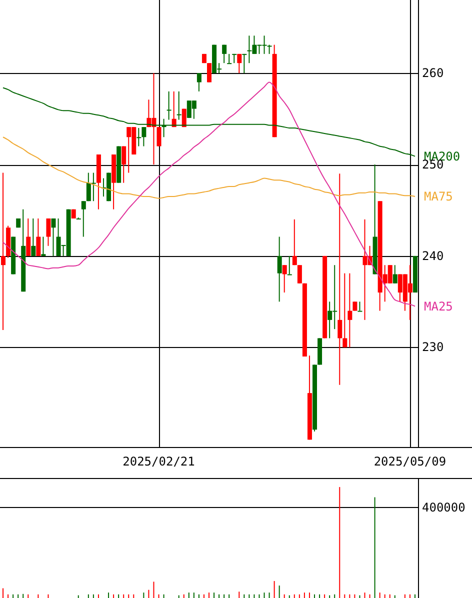 Image resolution: width=472 pixels, height=598 pixels. What do you see at coordinates (433, 347) in the screenshot?
I see `y-tick-label: 230` at bounding box center [433, 347].